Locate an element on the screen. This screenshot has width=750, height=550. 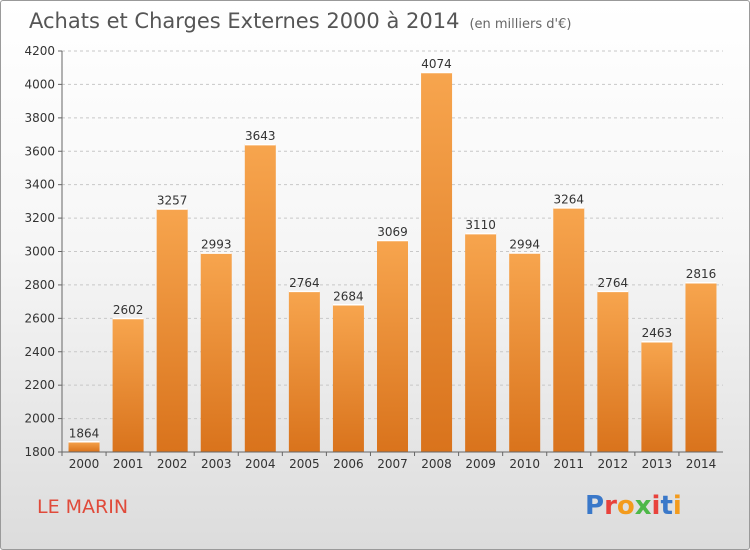
x-tick-label: 2006 is located at coordinates (348, 464).